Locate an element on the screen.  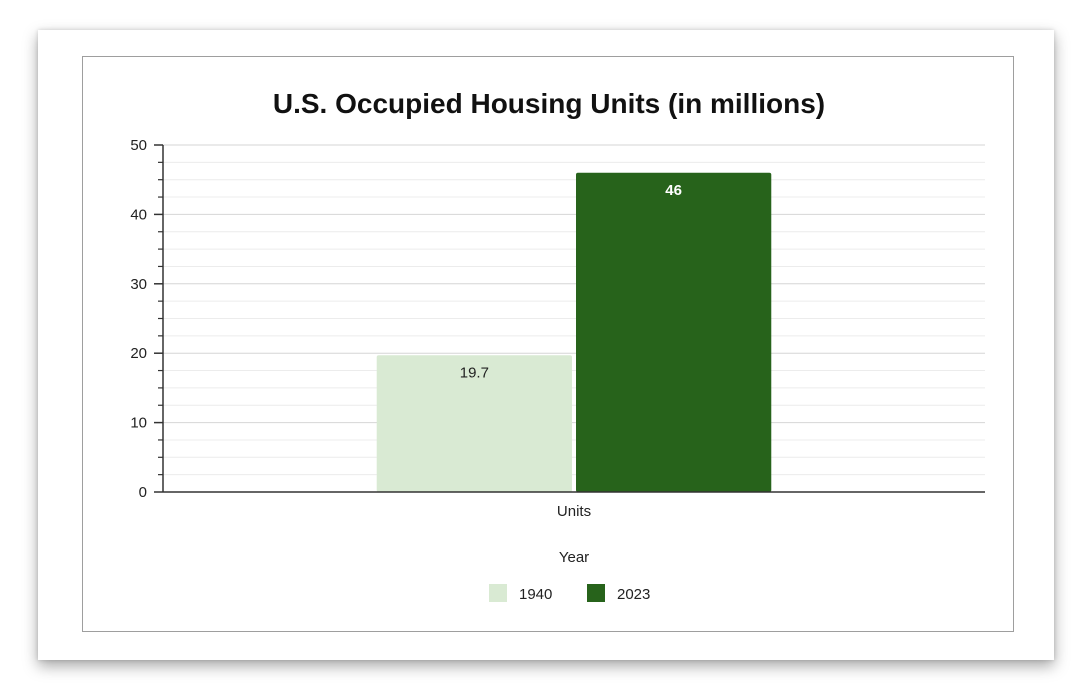
legend: Year 1940 2023 is located at coordinates (569, 576).